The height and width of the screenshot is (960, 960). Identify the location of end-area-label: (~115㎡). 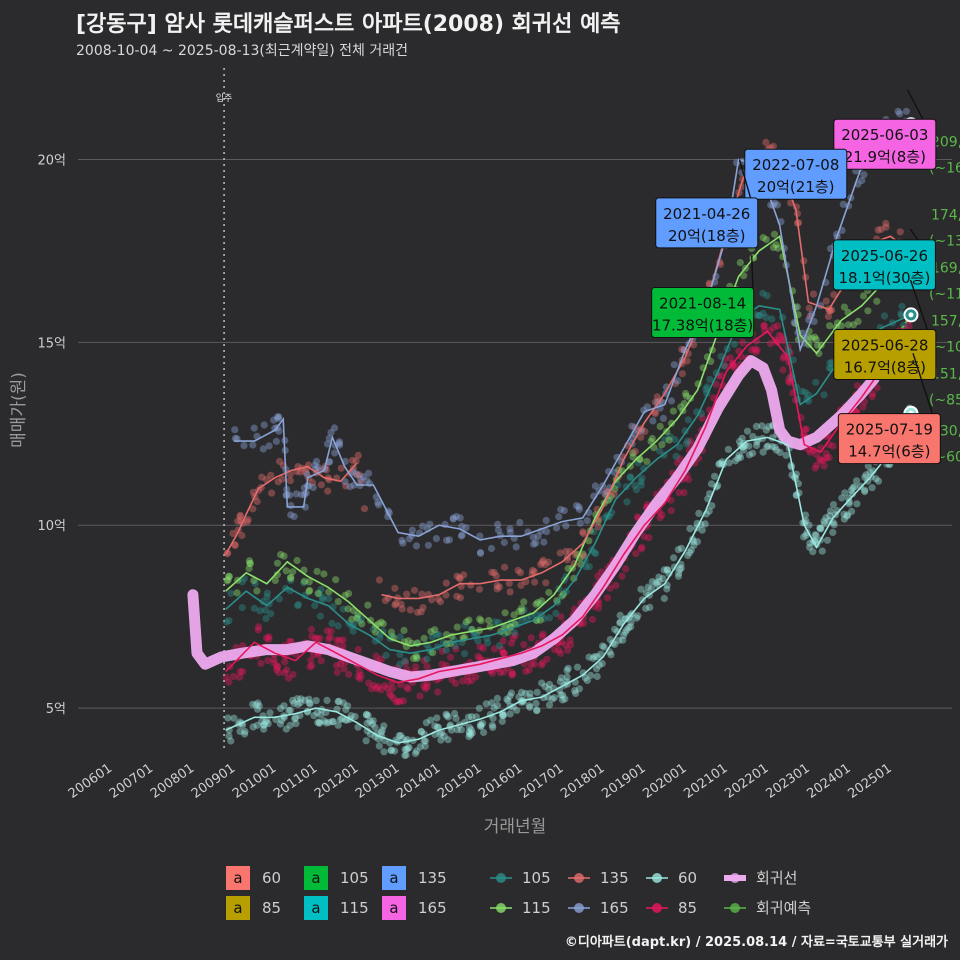
(944, 295).